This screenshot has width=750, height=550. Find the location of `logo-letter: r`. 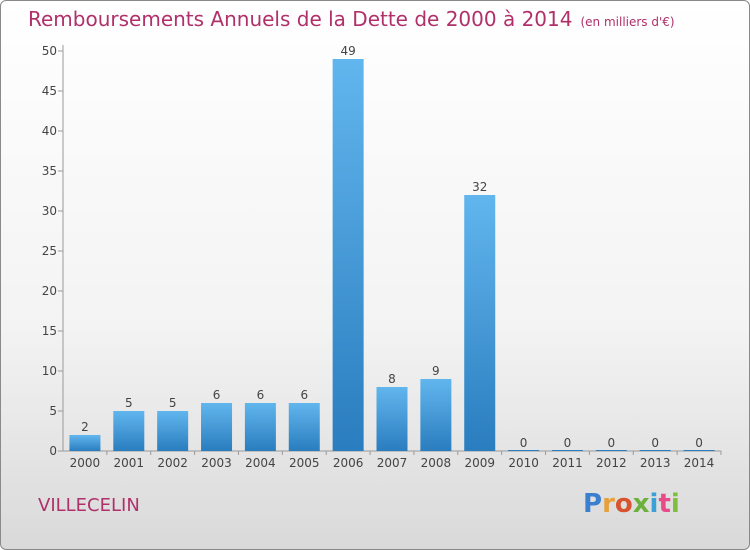

logo-letter: r is located at coordinates (608, 504).